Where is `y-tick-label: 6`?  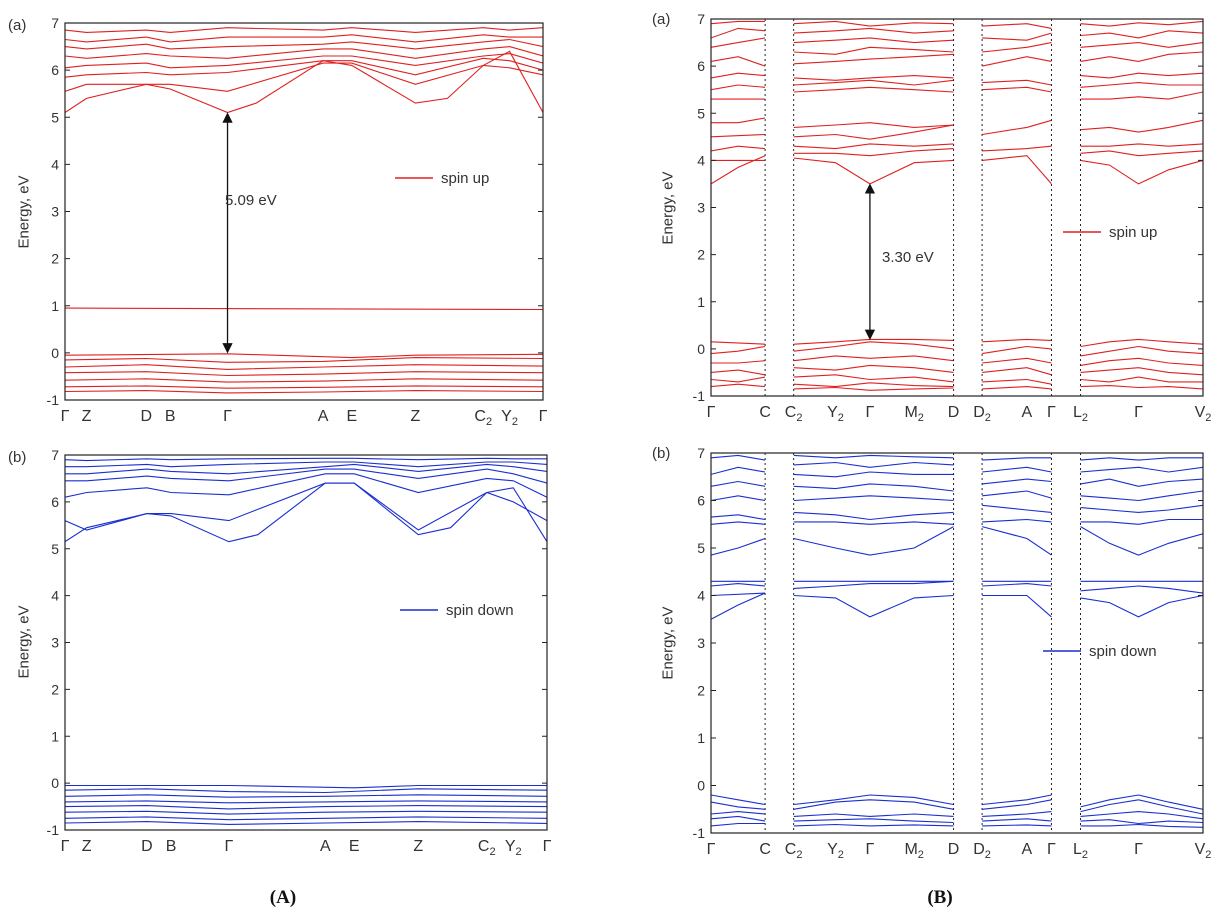
y-tick-label: 6 is located at coordinates (55, 502).